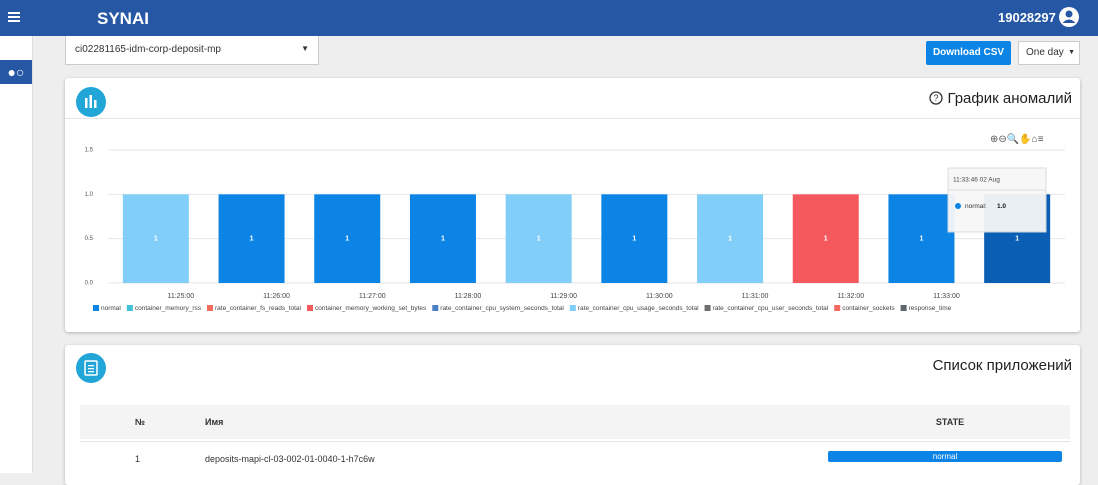 The width and height of the screenshot is (1098, 485). I want to click on period: One day, so click(1045, 52).